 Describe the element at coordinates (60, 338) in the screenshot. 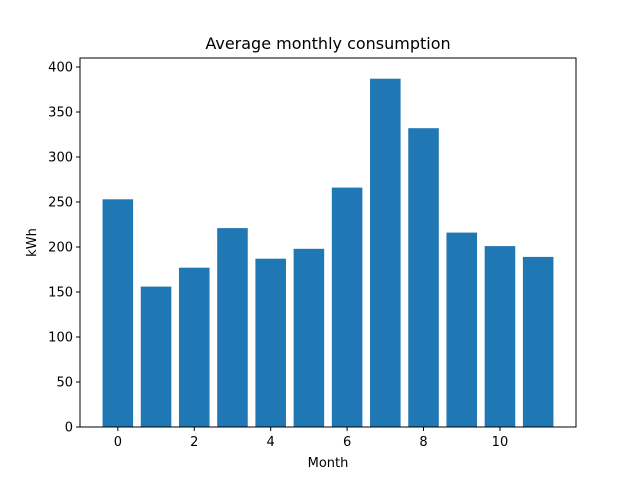

I see `y-tick-label: 100` at that location.